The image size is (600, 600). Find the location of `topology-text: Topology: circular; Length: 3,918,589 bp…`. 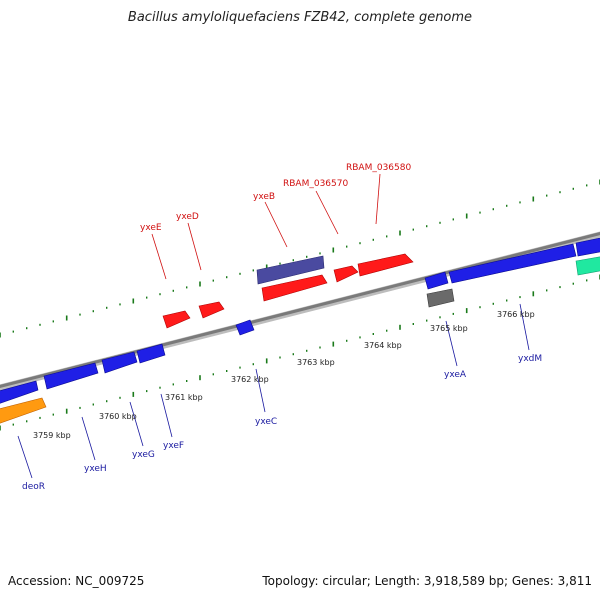

topology-text: Topology: circular; Length: 3,918,589 bp… is located at coordinates (427, 581).